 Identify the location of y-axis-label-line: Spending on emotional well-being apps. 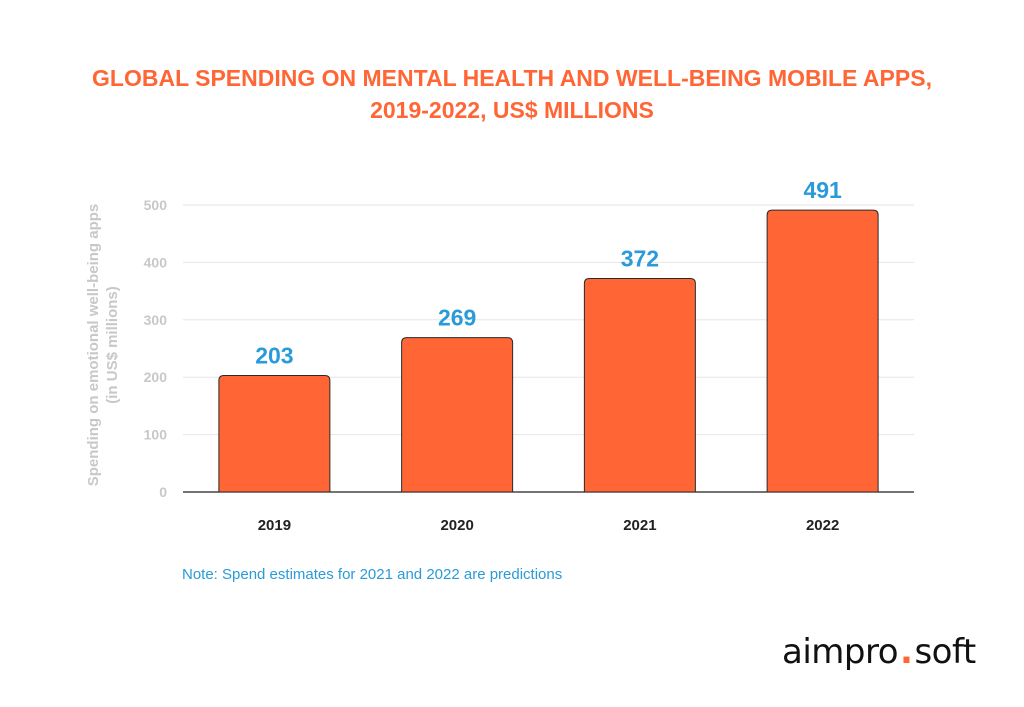
(93, 345).